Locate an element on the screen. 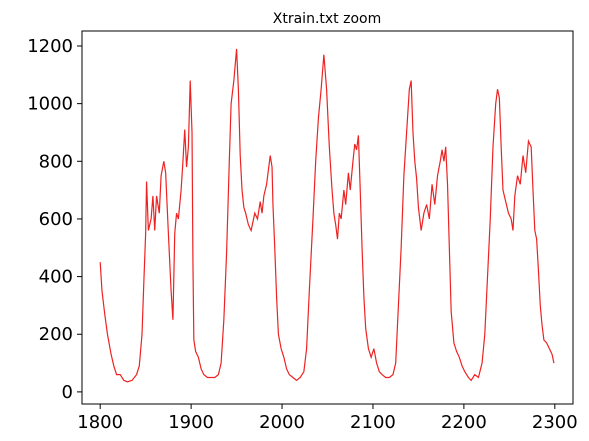 Image resolution: width=589 pixels, height=441 pixels. y-tick-label: 400 is located at coordinates (56, 277).